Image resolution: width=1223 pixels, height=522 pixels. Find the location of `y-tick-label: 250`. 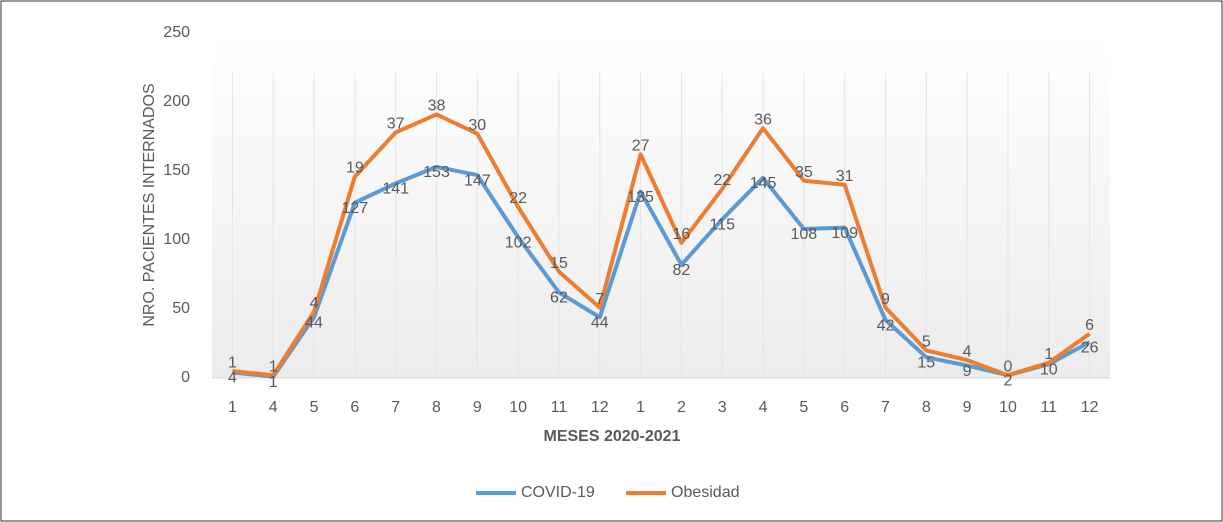

y-tick-label: 250 is located at coordinates (176, 32).